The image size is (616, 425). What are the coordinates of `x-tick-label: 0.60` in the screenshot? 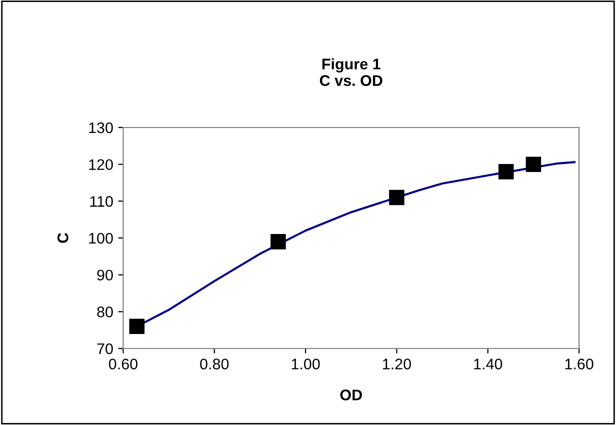 It's located at (123, 364).